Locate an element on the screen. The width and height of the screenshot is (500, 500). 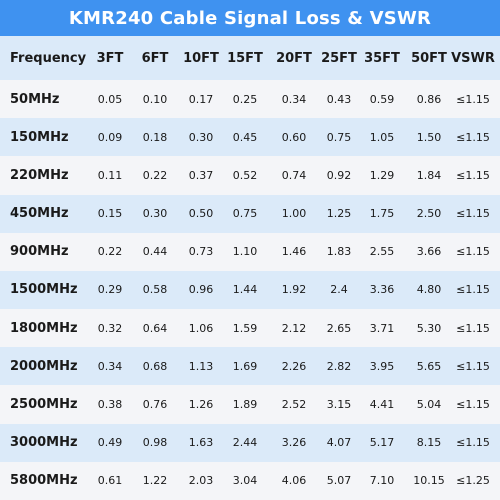
table-cell: 8.15 is located at coordinates (429, 443).